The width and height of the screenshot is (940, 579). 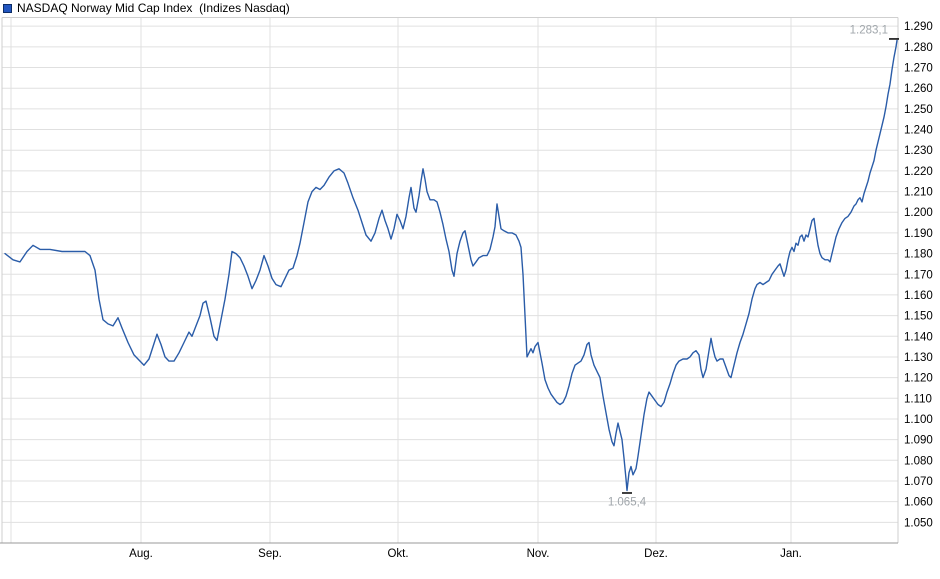 I want to click on y-axis-label: 1.170, so click(x=918, y=275).